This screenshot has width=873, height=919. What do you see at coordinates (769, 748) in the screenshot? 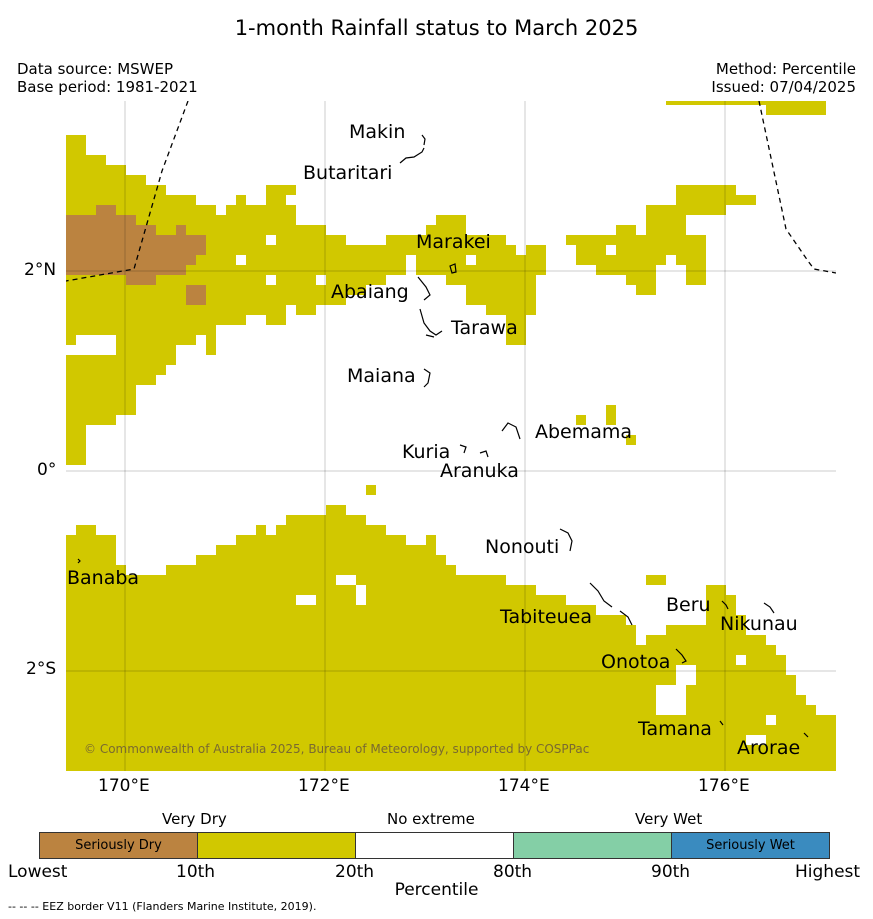
I see `label-arorae: Arorae` at bounding box center [769, 748].